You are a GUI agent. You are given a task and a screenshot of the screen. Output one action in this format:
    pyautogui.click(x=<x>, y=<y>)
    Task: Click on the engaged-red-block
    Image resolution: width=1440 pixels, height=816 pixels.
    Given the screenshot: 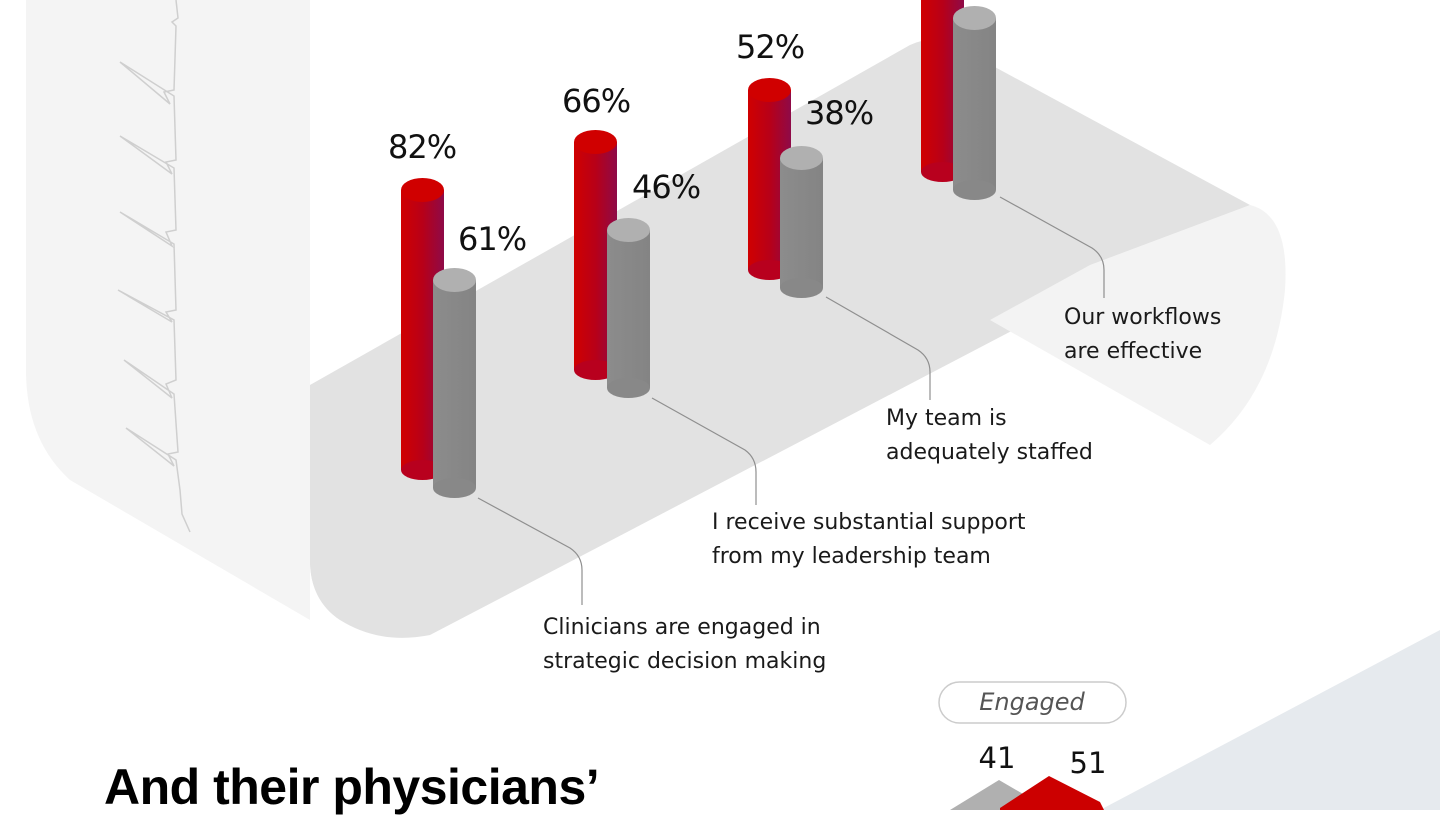 What is the action you would take?
    pyautogui.click(x=1052, y=793)
    